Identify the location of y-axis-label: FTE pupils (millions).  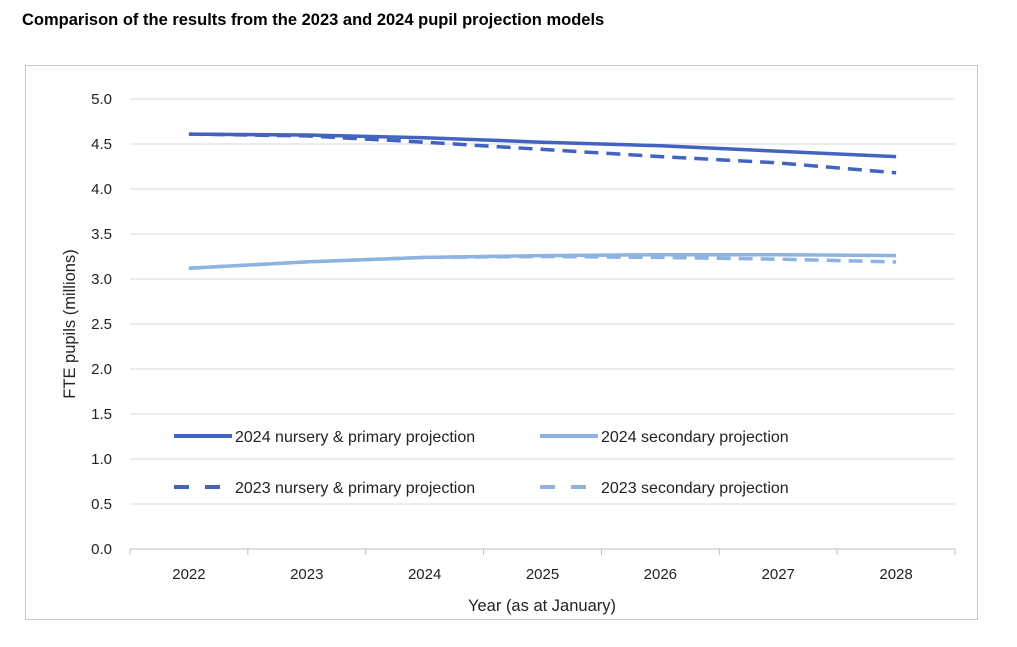
(70, 323).